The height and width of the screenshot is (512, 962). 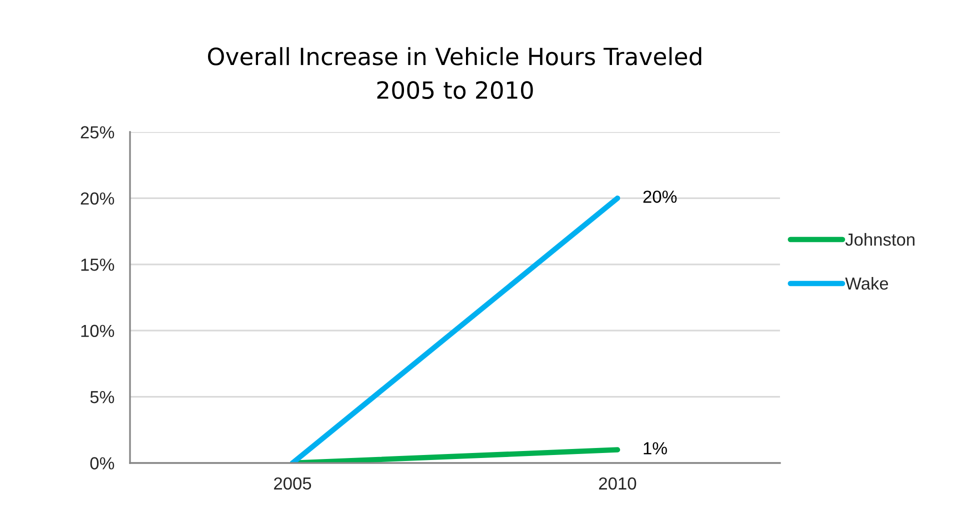 What do you see at coordinates (660, 196) in the screenshot?
I see `data-label: 20%` at bounding box center [660, 196].